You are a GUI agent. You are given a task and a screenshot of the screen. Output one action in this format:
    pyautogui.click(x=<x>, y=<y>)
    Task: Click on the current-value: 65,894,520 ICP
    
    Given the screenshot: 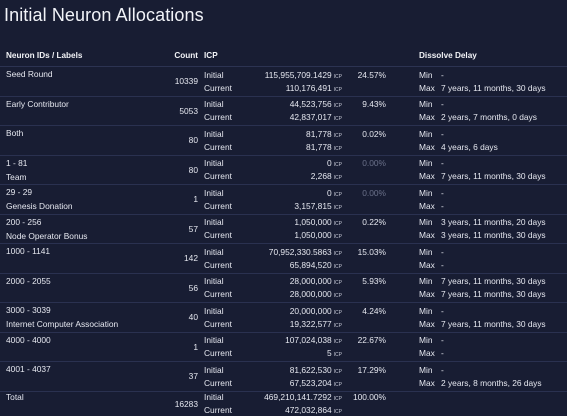 What is the action you would take?
    pyautogui.click(x=292, y=265)
    